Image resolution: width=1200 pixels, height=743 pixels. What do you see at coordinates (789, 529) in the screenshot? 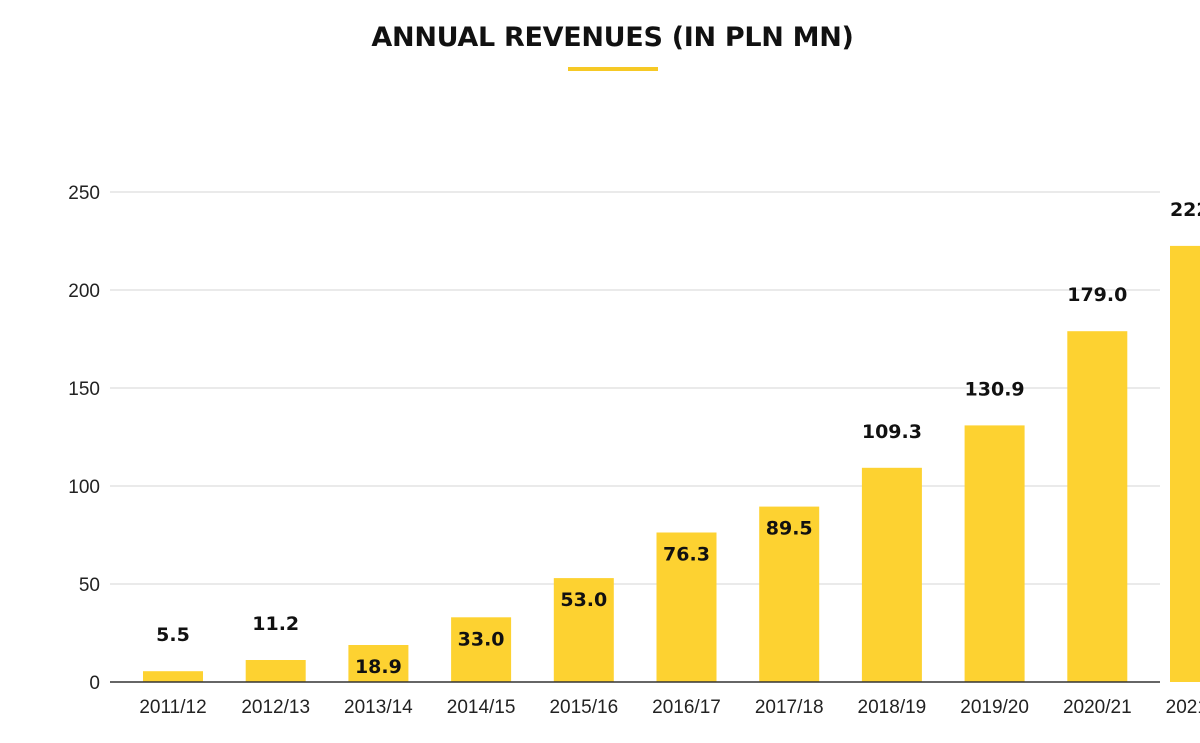
I see `data-label: 89.5` at bounding box center [789, 529].